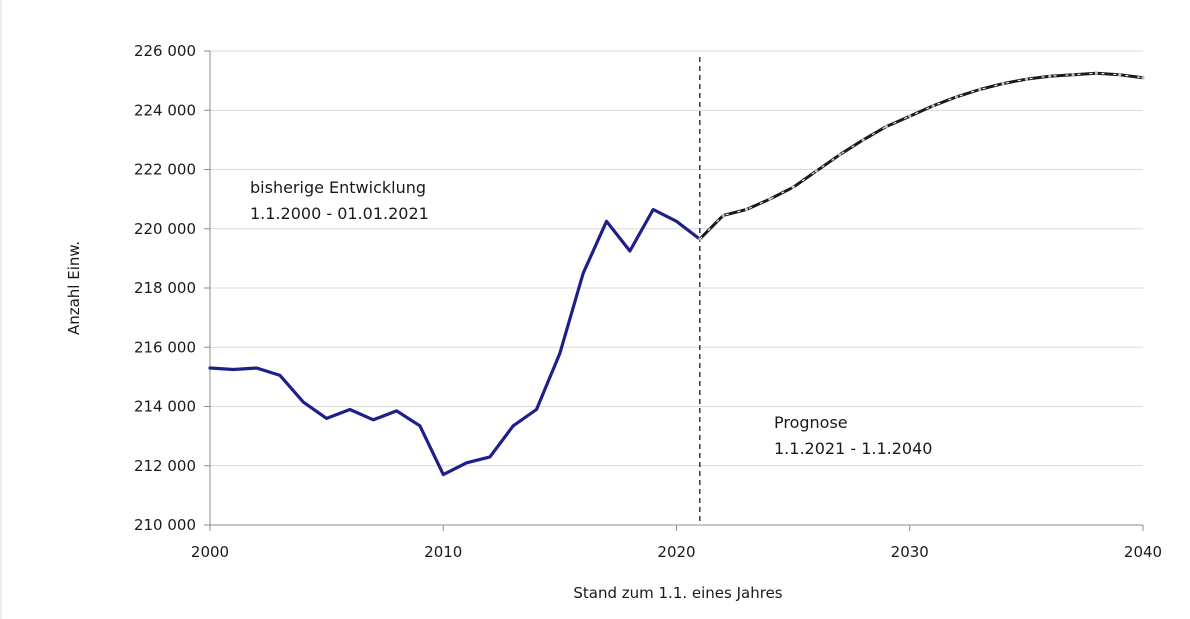 The height and width of the screenshot is (619, 1190). I want to click on y-tick-label: 210 000, so click(165, 525).